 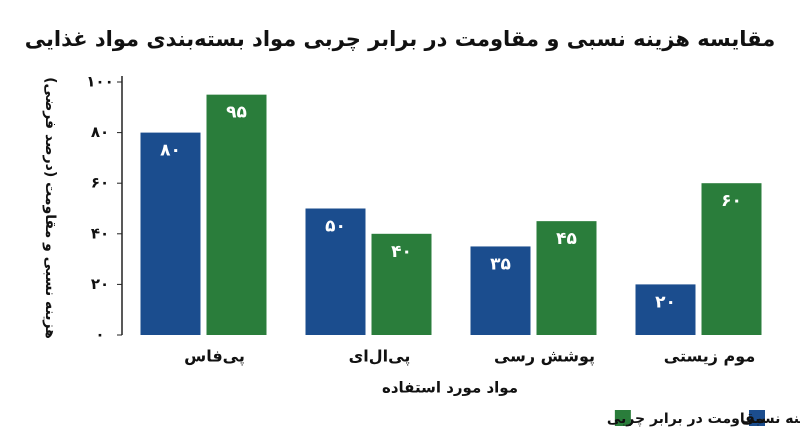 What do you see at coordinates (100, 132) in the screenshot?
I see `y-tick-label: ۸۰` at bounding box center [100, 132].